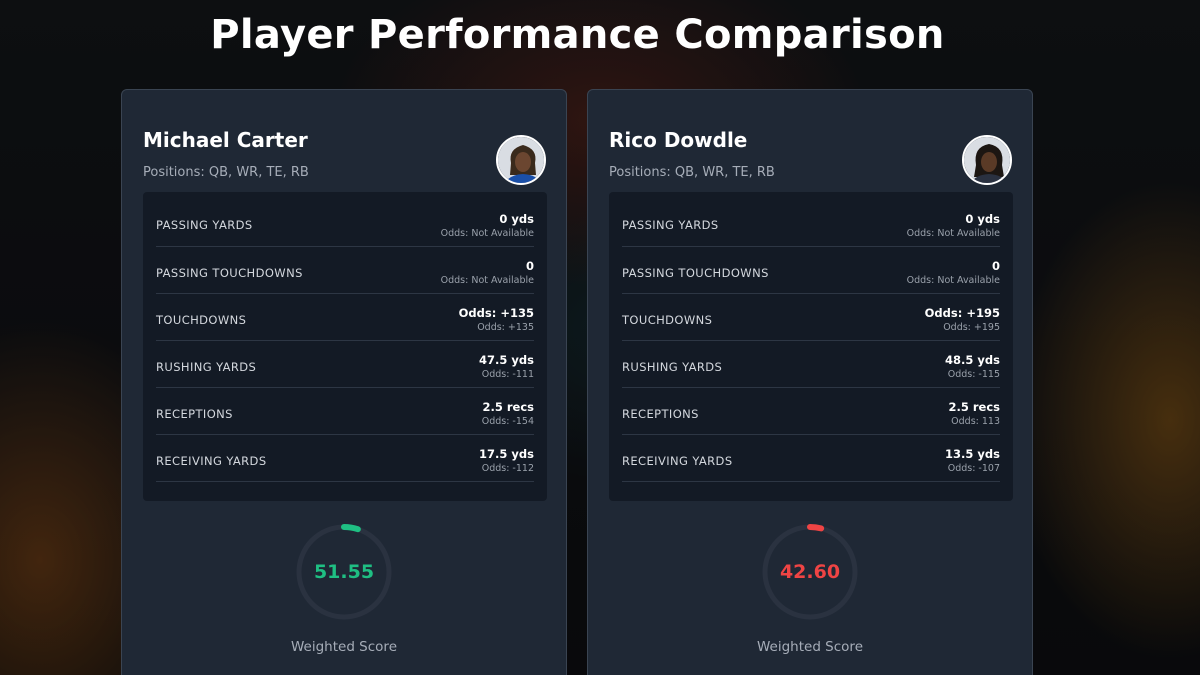 This screenshot has width=1200, height=675. What do you see at coordinates (506, 454) in the screenshot?
I see `stat-value: 17.5 yds` at bounding box center [506, 454].